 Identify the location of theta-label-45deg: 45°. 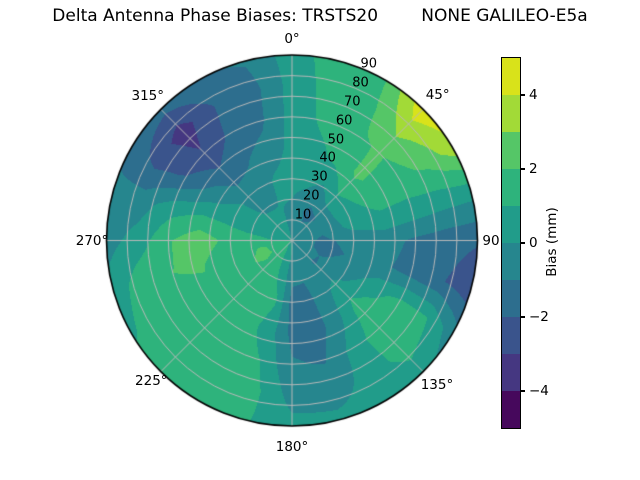
(437, 94).